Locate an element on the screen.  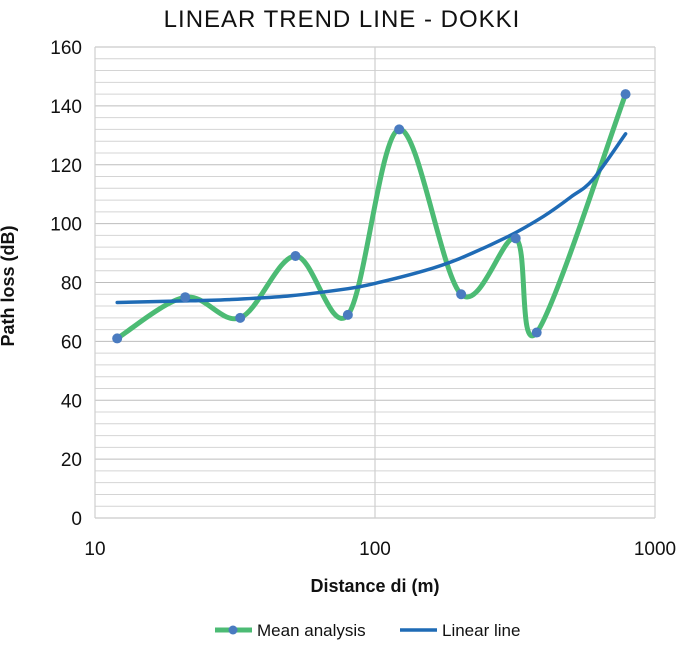
legend-label-linear-line: Linear line is located at coordinates (481, 630).